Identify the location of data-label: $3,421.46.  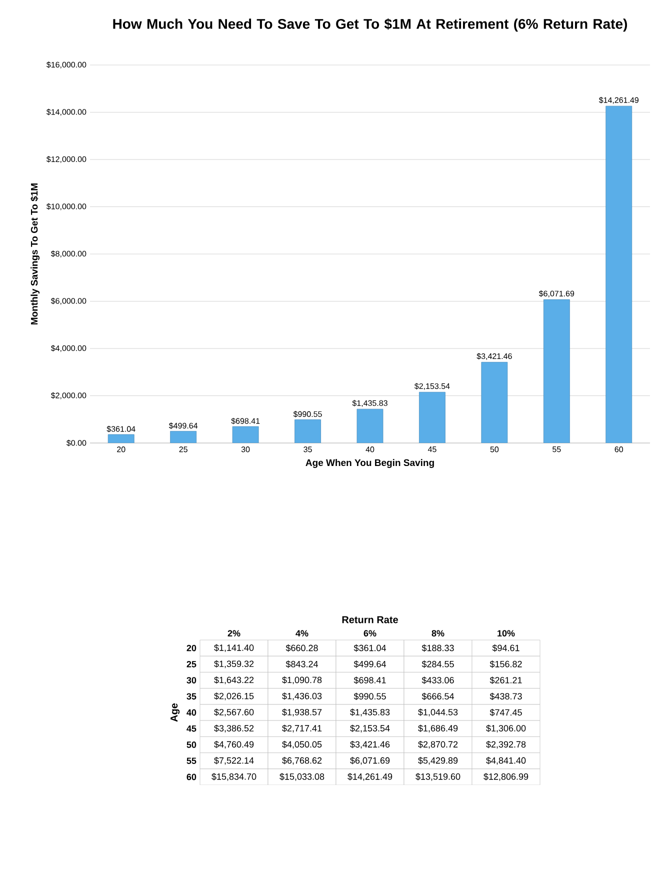
(494, 356).